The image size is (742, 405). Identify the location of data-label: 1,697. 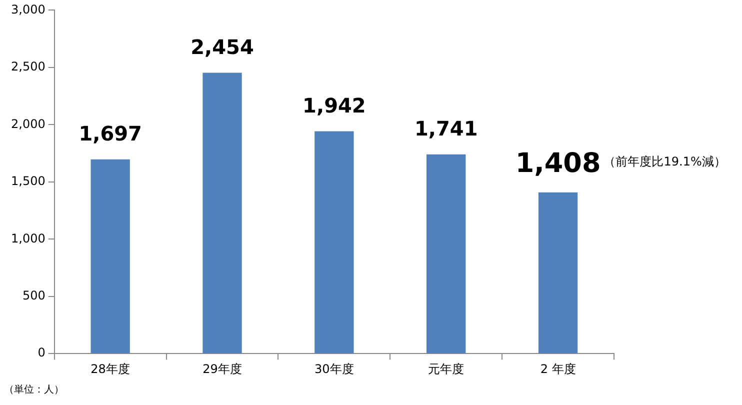
(110, 134).